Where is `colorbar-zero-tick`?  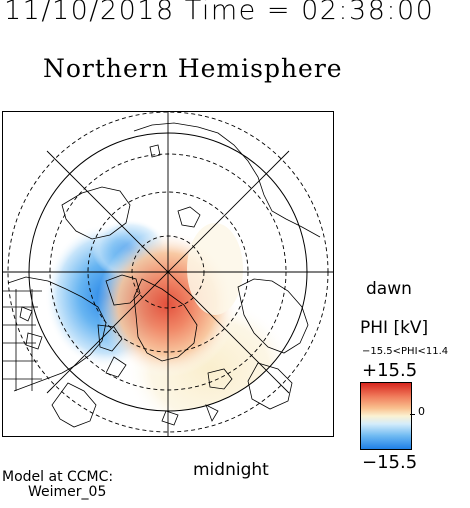 colorbar-zero-tick is located at coordinates (412, 414).